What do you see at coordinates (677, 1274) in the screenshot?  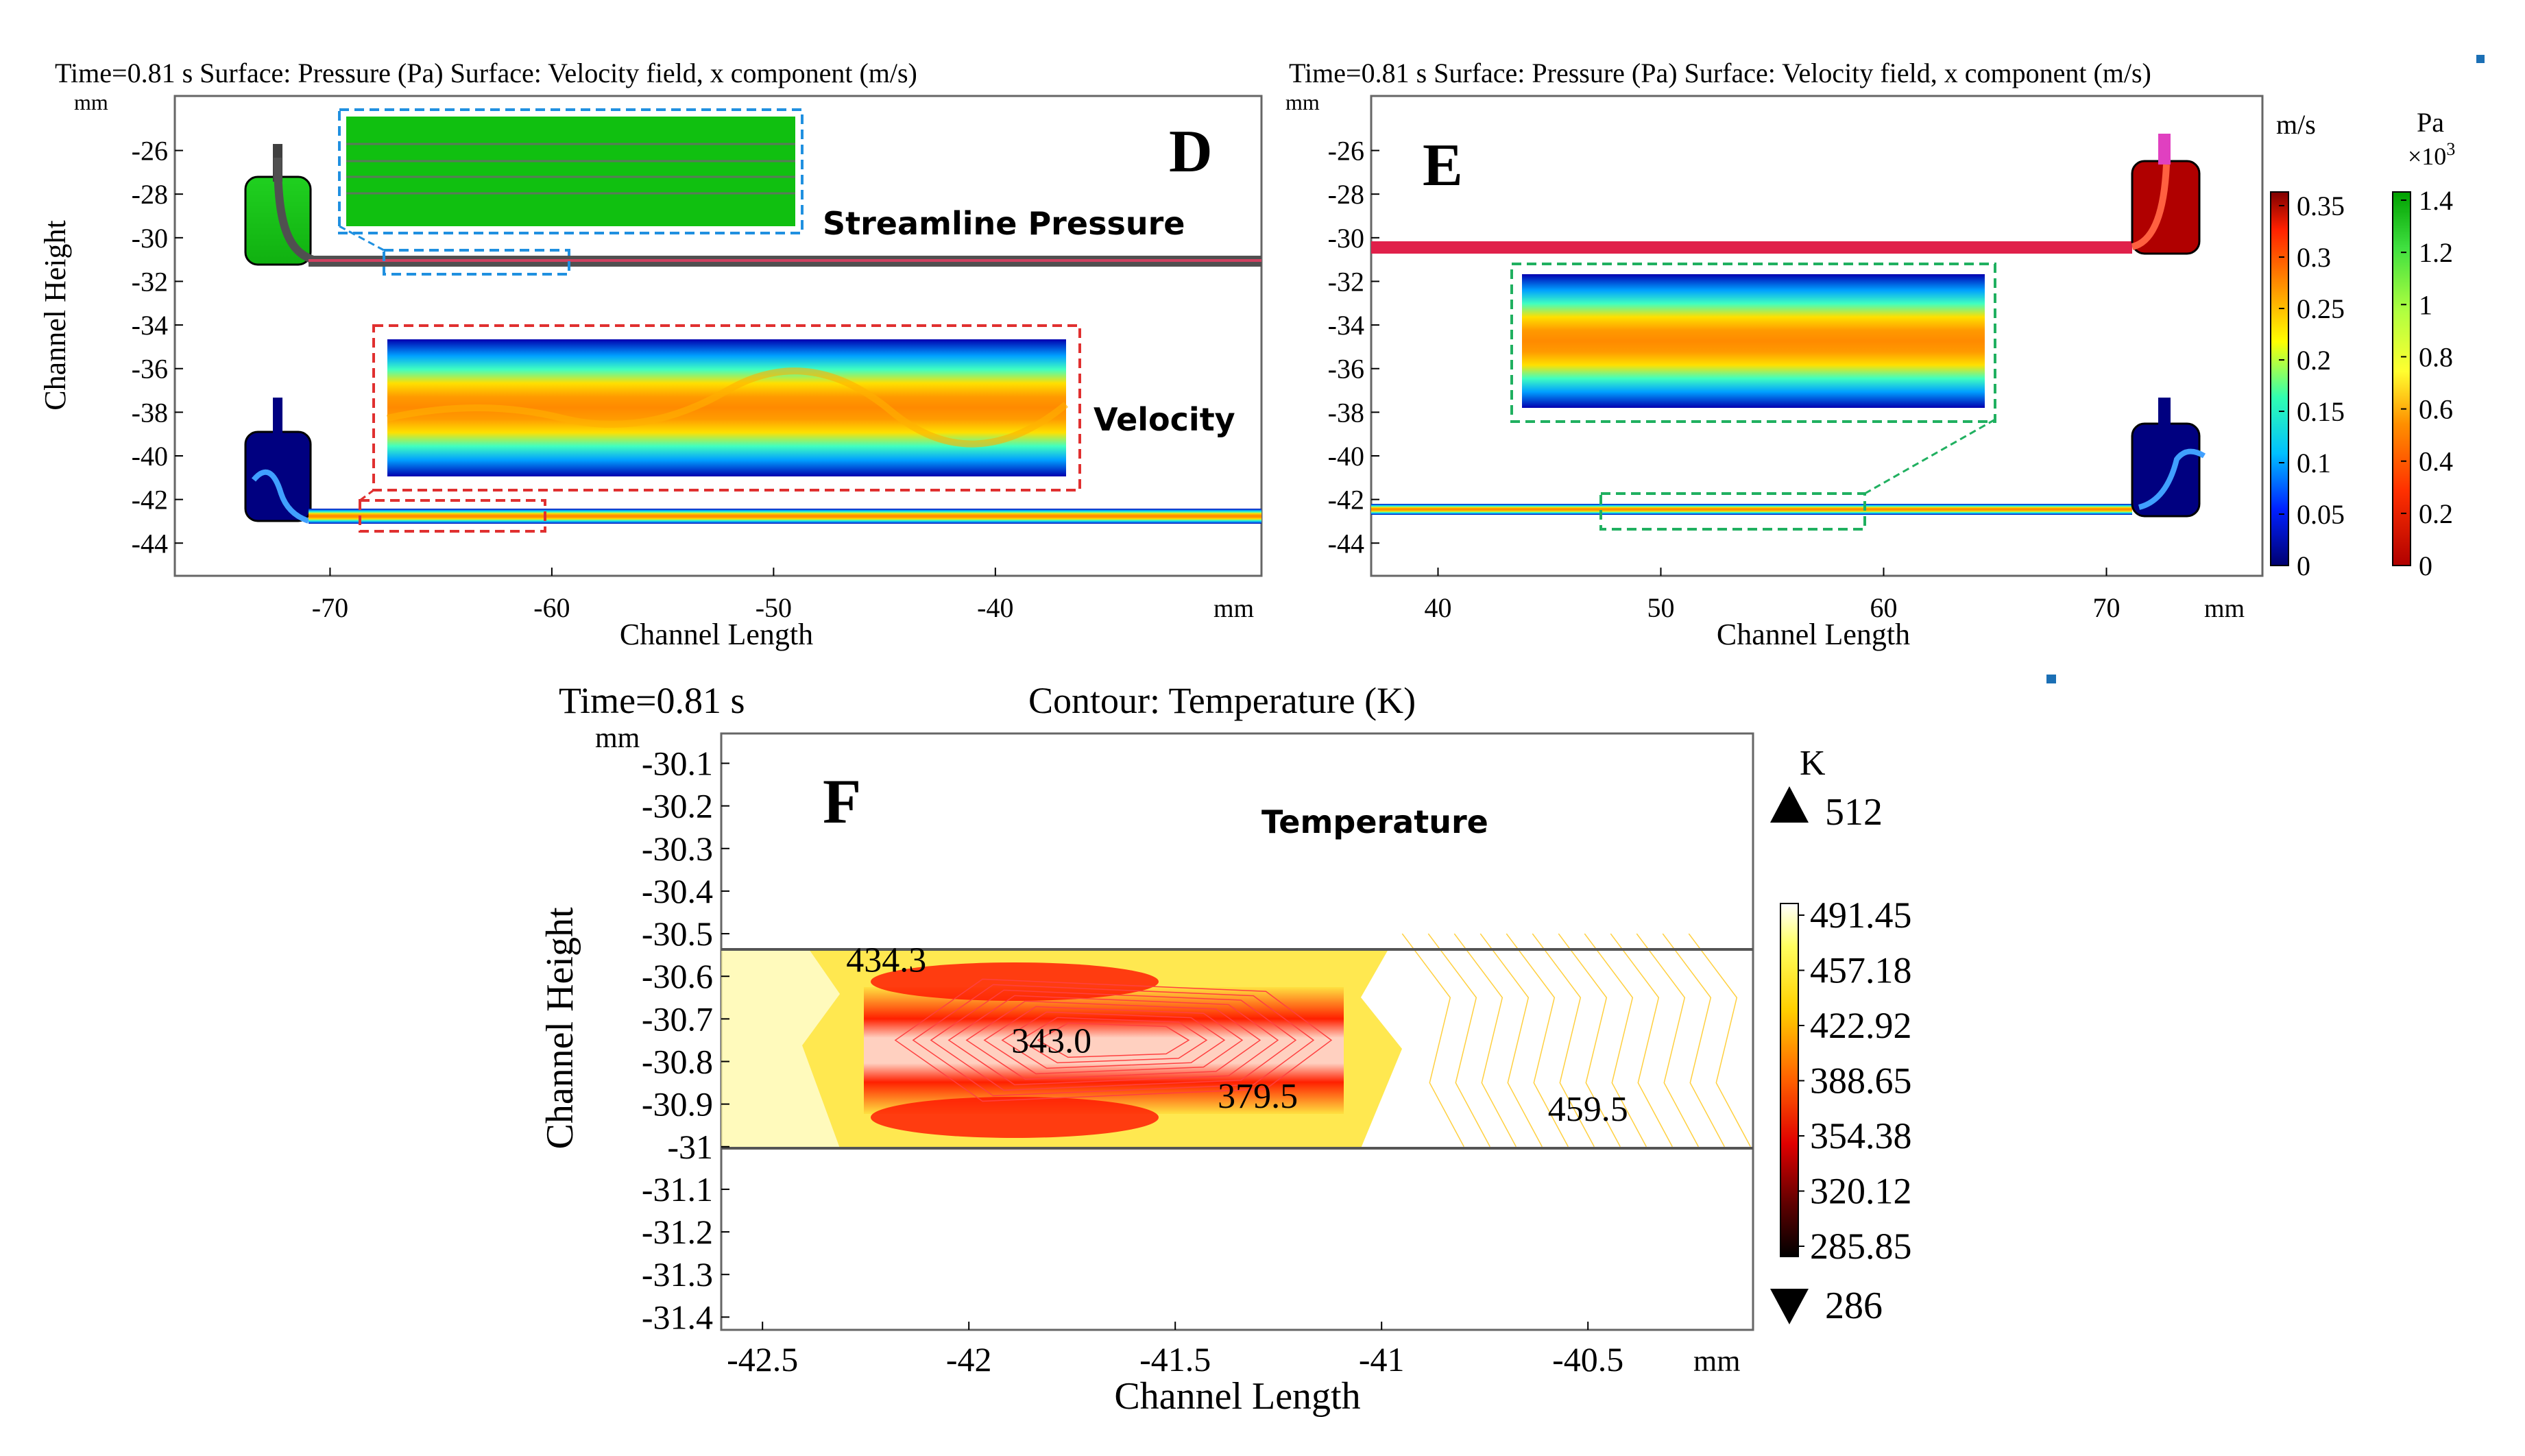 I see `y-tick-label: -31.3` at bounding box center [677, 1274].